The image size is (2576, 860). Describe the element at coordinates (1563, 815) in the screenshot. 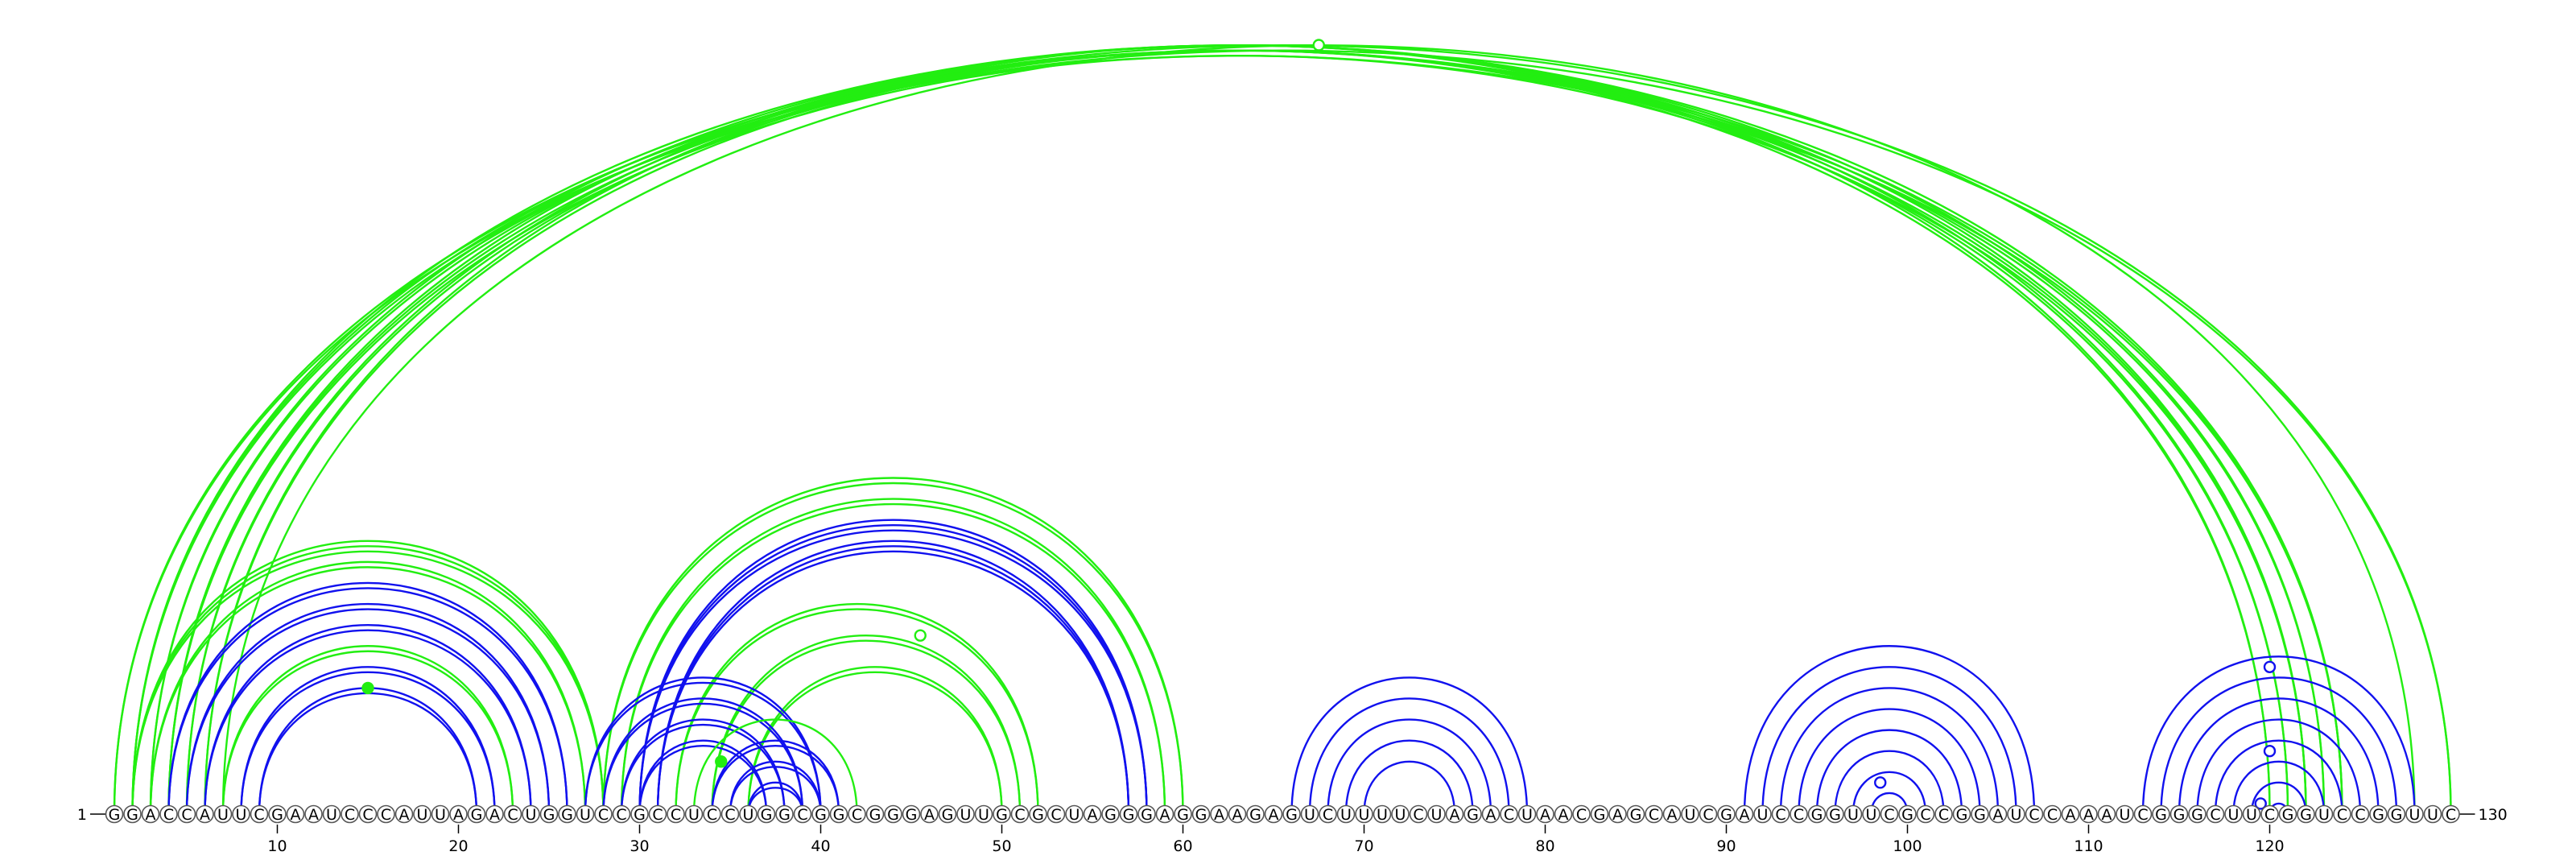

I see `nucleotide-letter-81: A` at that location.